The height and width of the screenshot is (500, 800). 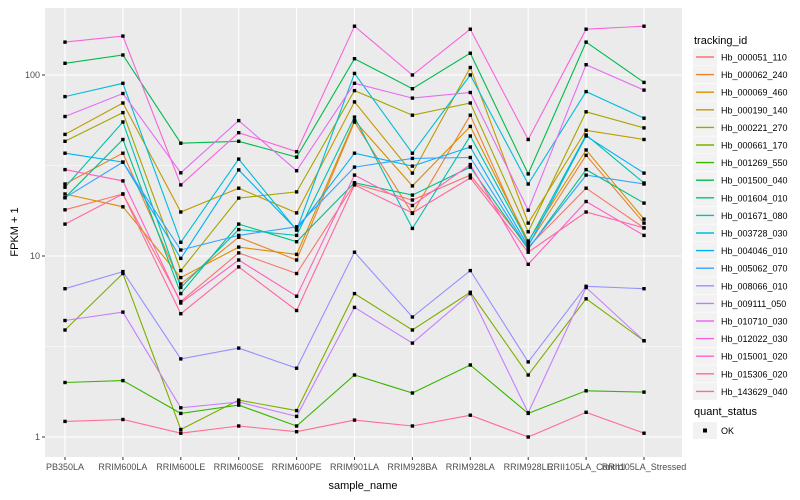 I want to click on x-tick-label-RRIM928LA: RRIM928LA, so click(x=470, y=467).